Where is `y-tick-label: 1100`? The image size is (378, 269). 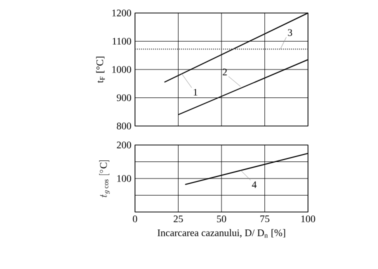
y-tick-label: 1100 is located at coordinates (122, 41).